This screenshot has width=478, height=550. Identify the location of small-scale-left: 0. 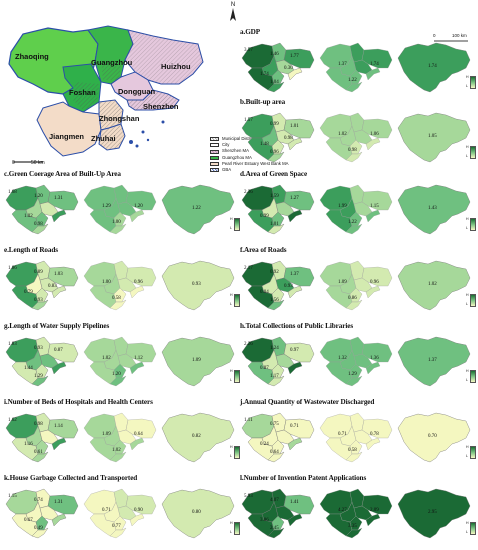
(434, 35).